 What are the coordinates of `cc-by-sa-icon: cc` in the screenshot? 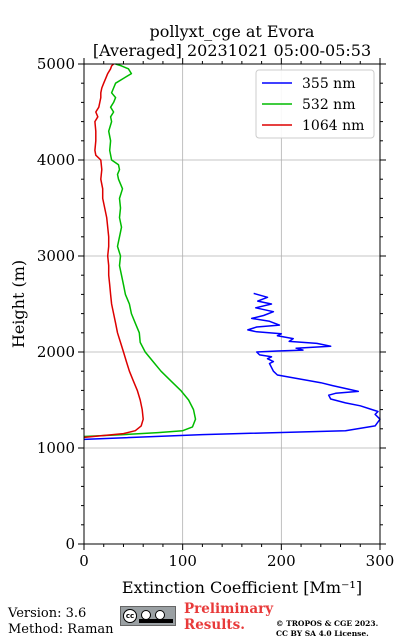 It's located at (148, 616).